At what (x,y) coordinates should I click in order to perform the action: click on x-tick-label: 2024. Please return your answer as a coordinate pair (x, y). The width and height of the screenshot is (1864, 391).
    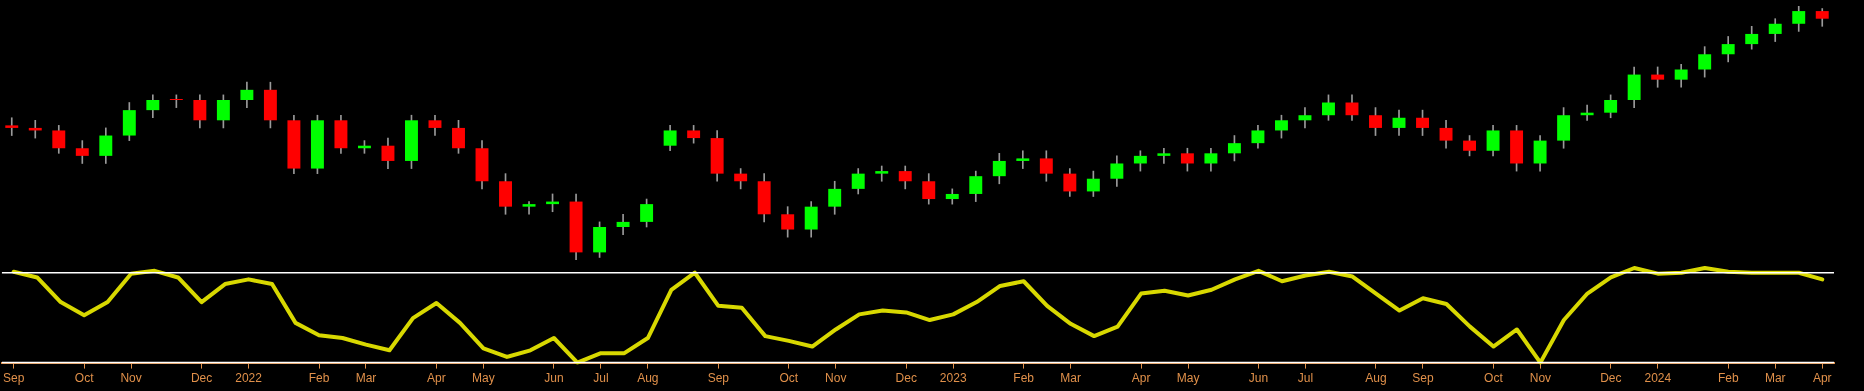
    Looking at the image, I should click on (1658, 378).